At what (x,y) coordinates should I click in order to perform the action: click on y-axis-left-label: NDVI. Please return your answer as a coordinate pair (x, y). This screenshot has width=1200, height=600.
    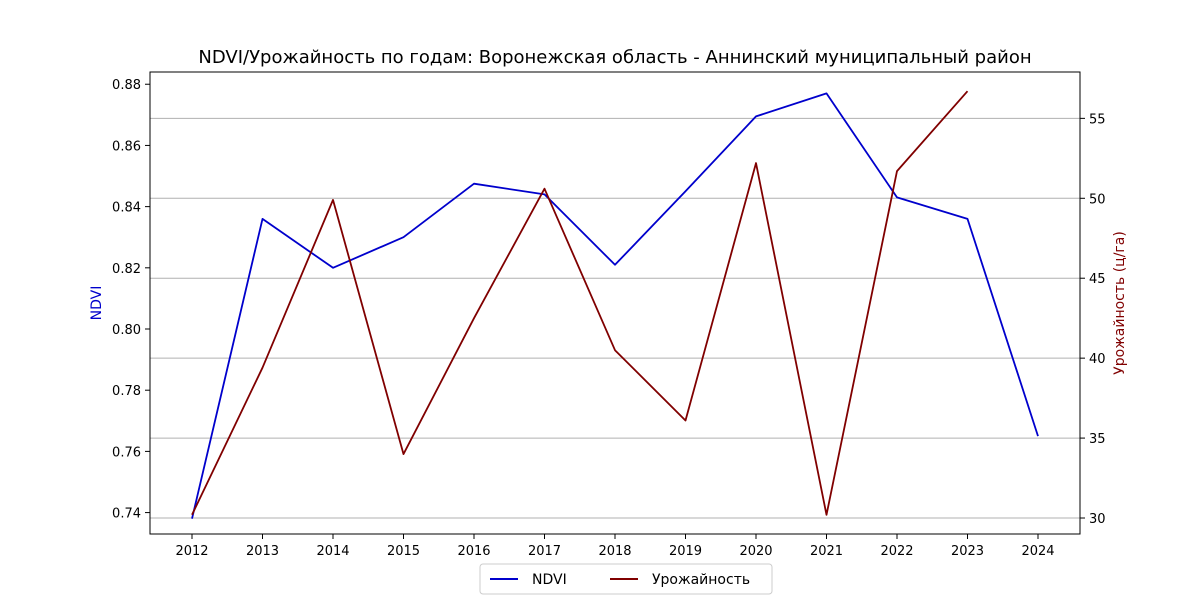
    Looking at the image, I should click on (97, 303).